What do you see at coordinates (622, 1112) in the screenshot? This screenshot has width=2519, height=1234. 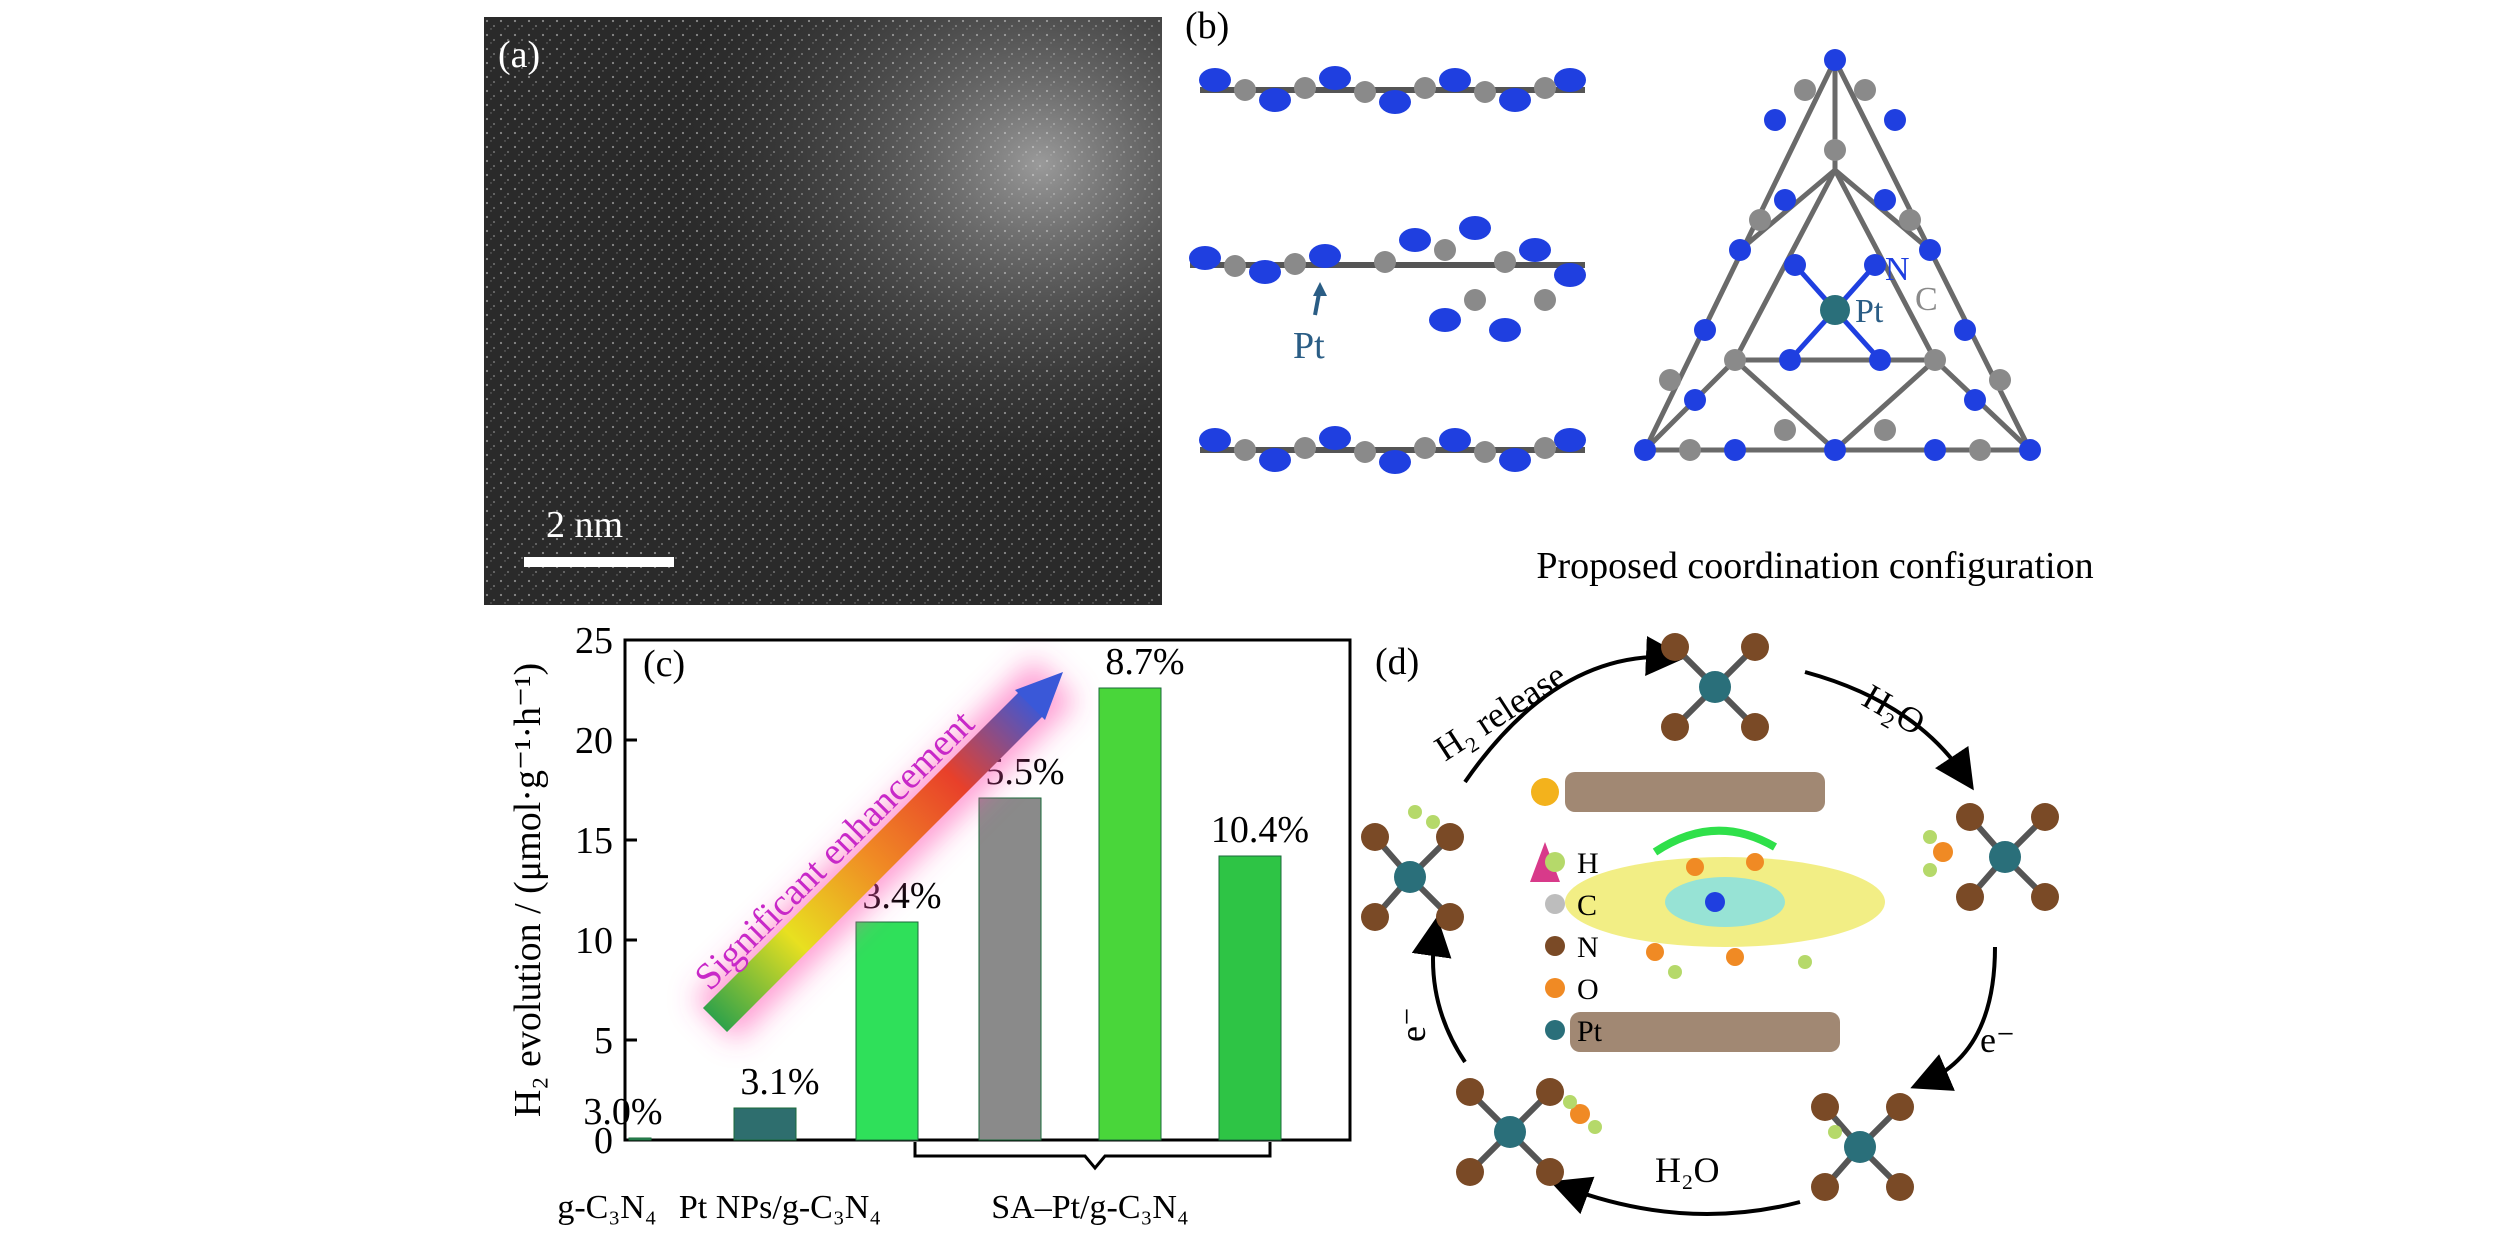 I see `bar-data-label: 3.0%` at bounding box center [622, 1112].